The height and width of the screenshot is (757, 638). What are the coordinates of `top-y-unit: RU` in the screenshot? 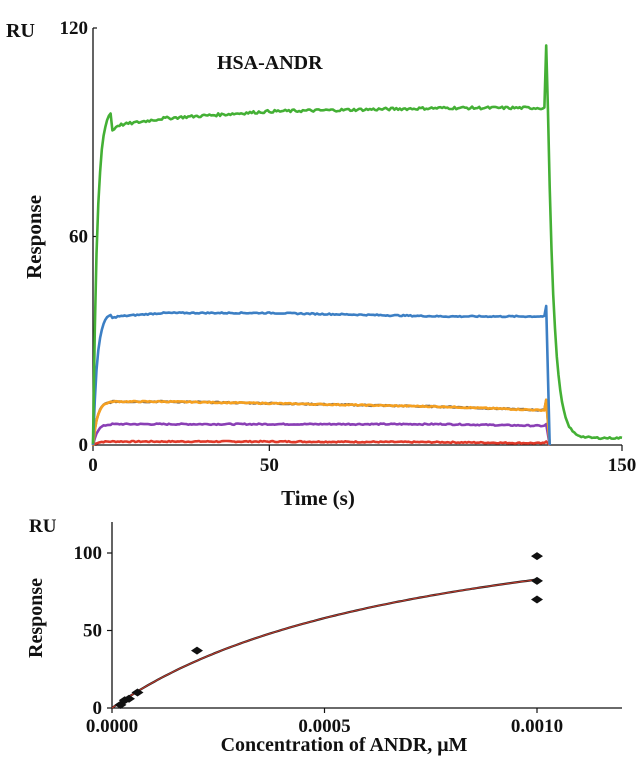 It's located at (20, 31).